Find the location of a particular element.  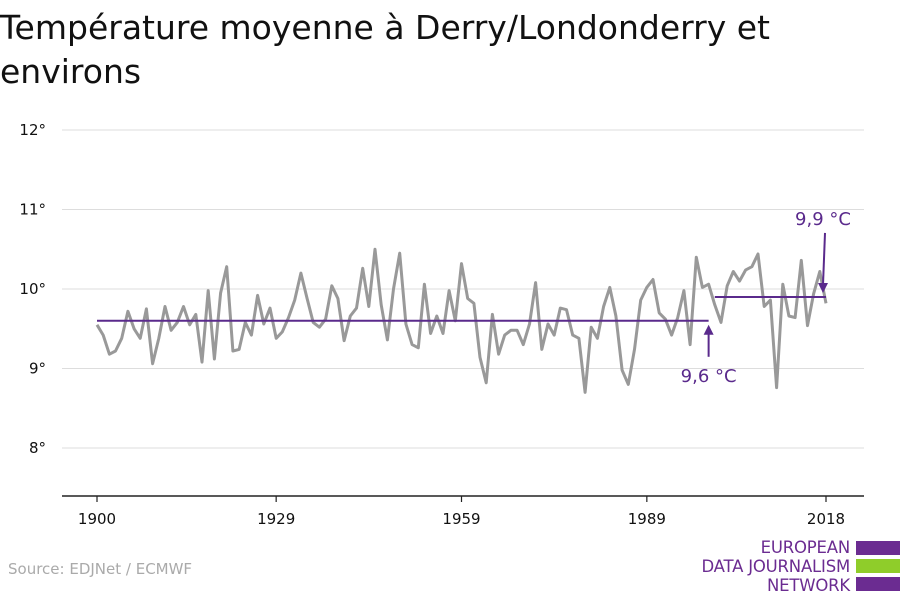

y-axis-tick-labels: 8° 9° 10° 11° 12° is located at coordinates (32, 289).